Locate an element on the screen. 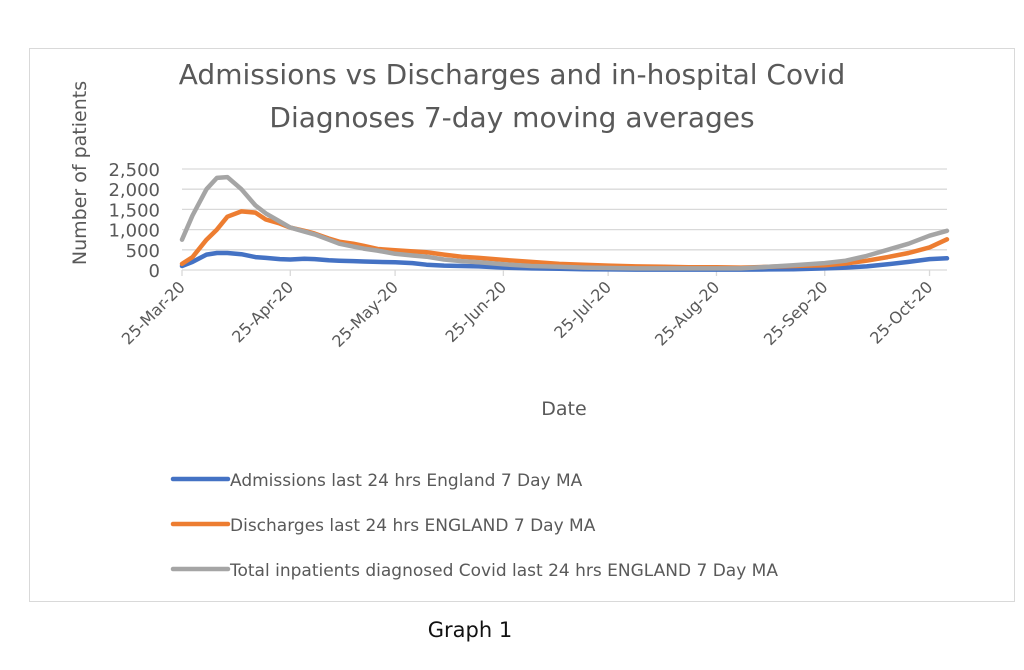 The image size is (1024, 670). series-line-admissions is located at coordinates (564, 261).